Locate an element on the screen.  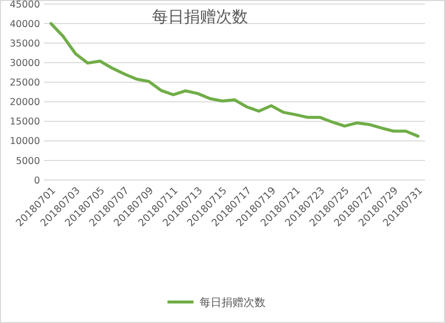
y-tick-label: 20000 is located at coordinates (25, 102).